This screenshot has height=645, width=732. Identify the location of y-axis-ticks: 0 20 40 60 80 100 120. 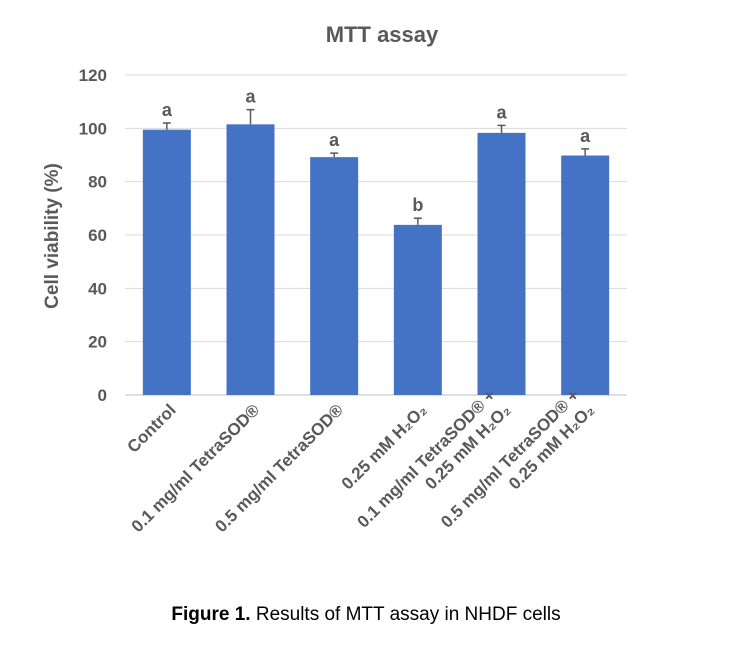
(93, 235).